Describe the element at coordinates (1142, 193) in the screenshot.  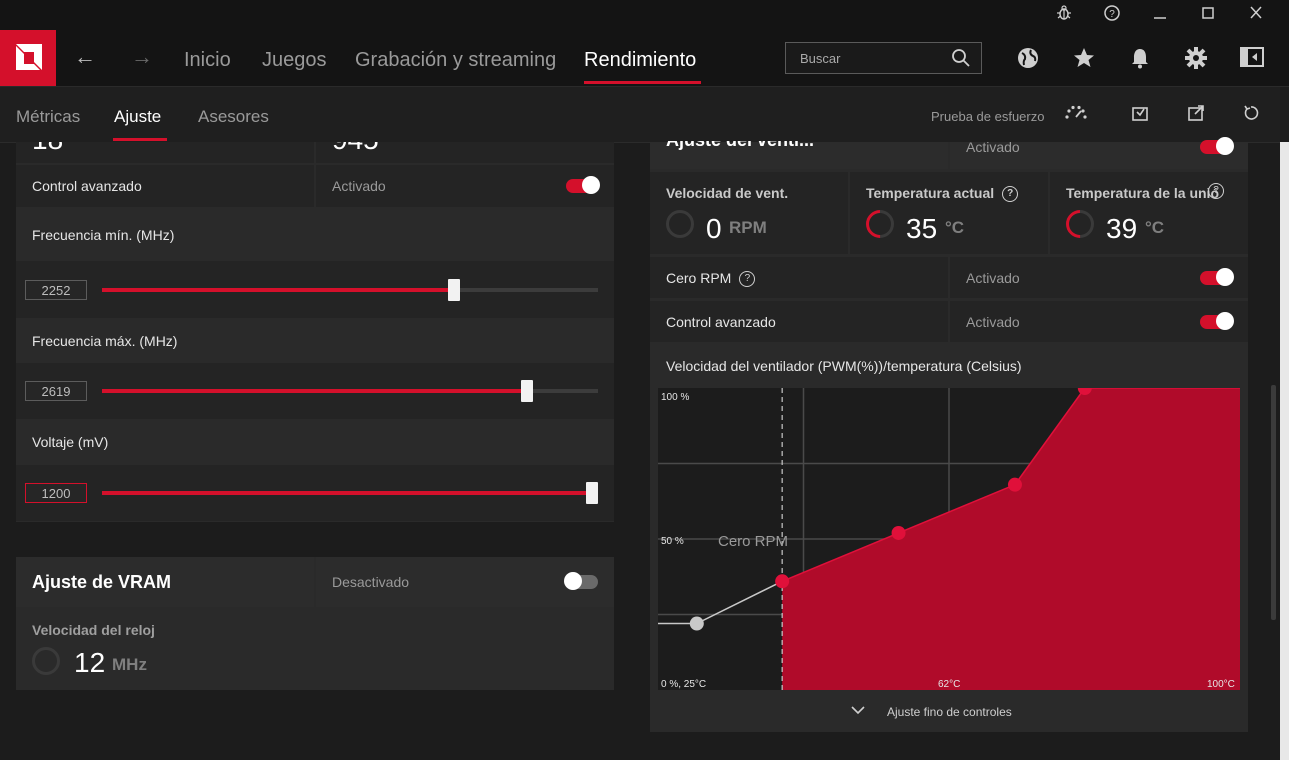
I see `junction-temp-label: Temperatura de la unió` at that location.